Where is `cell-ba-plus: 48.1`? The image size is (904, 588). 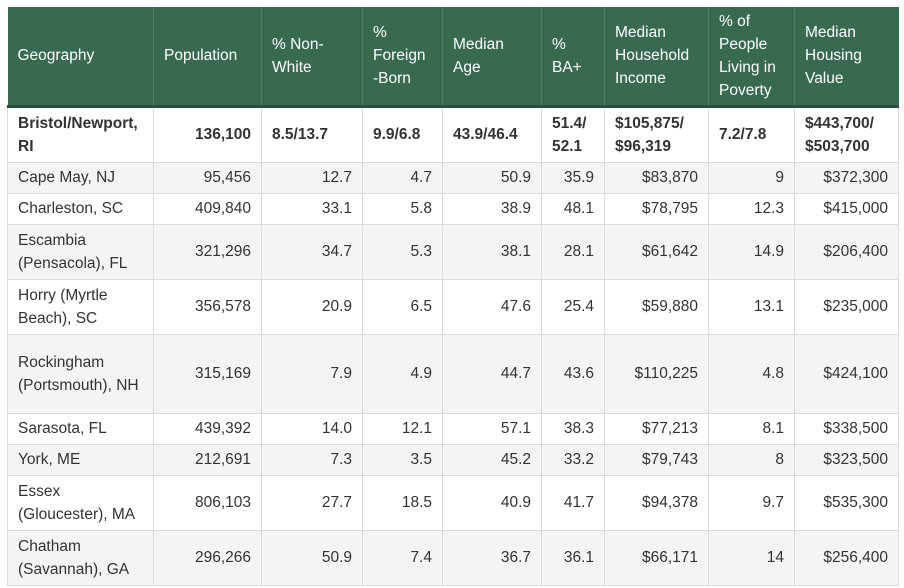
cell-ba-plus: 48.1 is located at coordinates (573, 208).